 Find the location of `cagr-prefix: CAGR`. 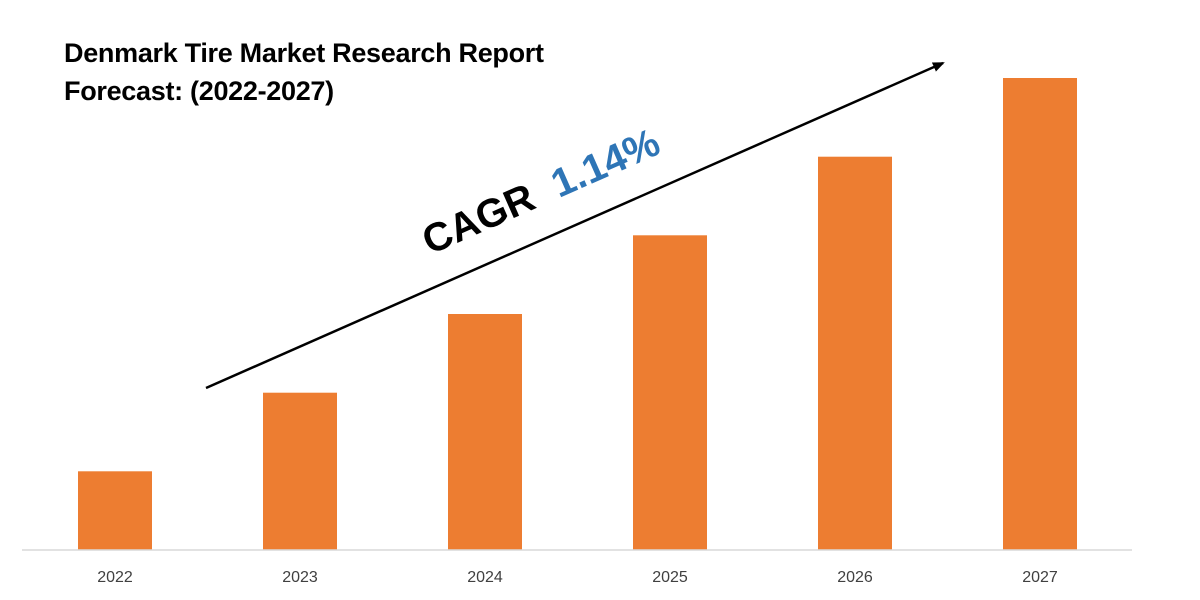

cagr-prefix: CAGR is located at coordinates (479, 219).